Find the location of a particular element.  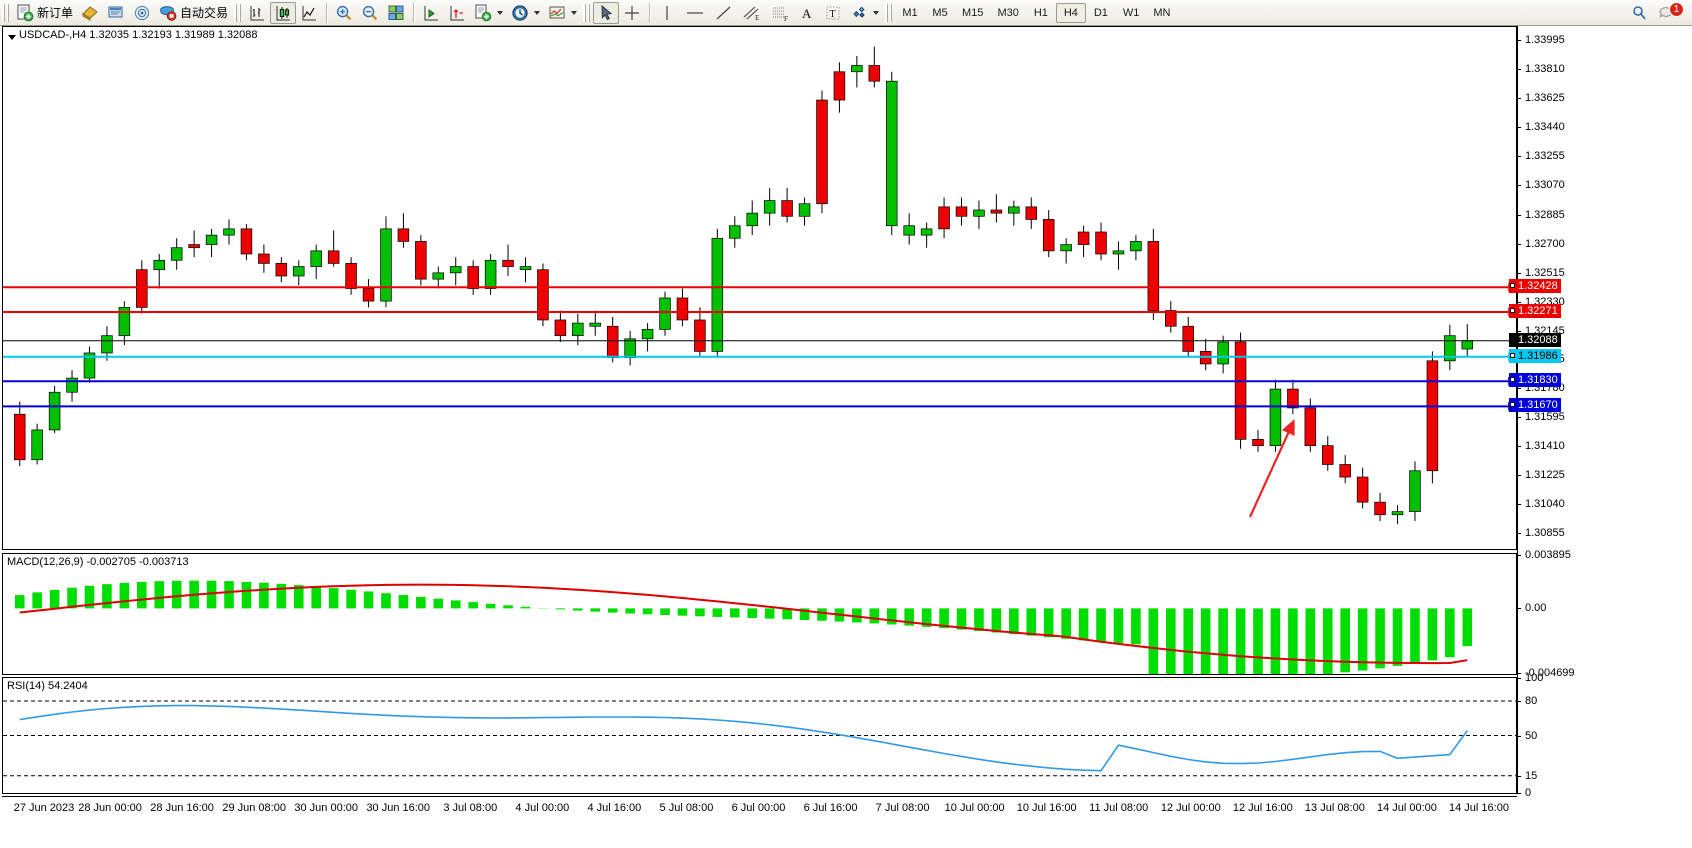

templates-icon is located at coordinates (557, 12).